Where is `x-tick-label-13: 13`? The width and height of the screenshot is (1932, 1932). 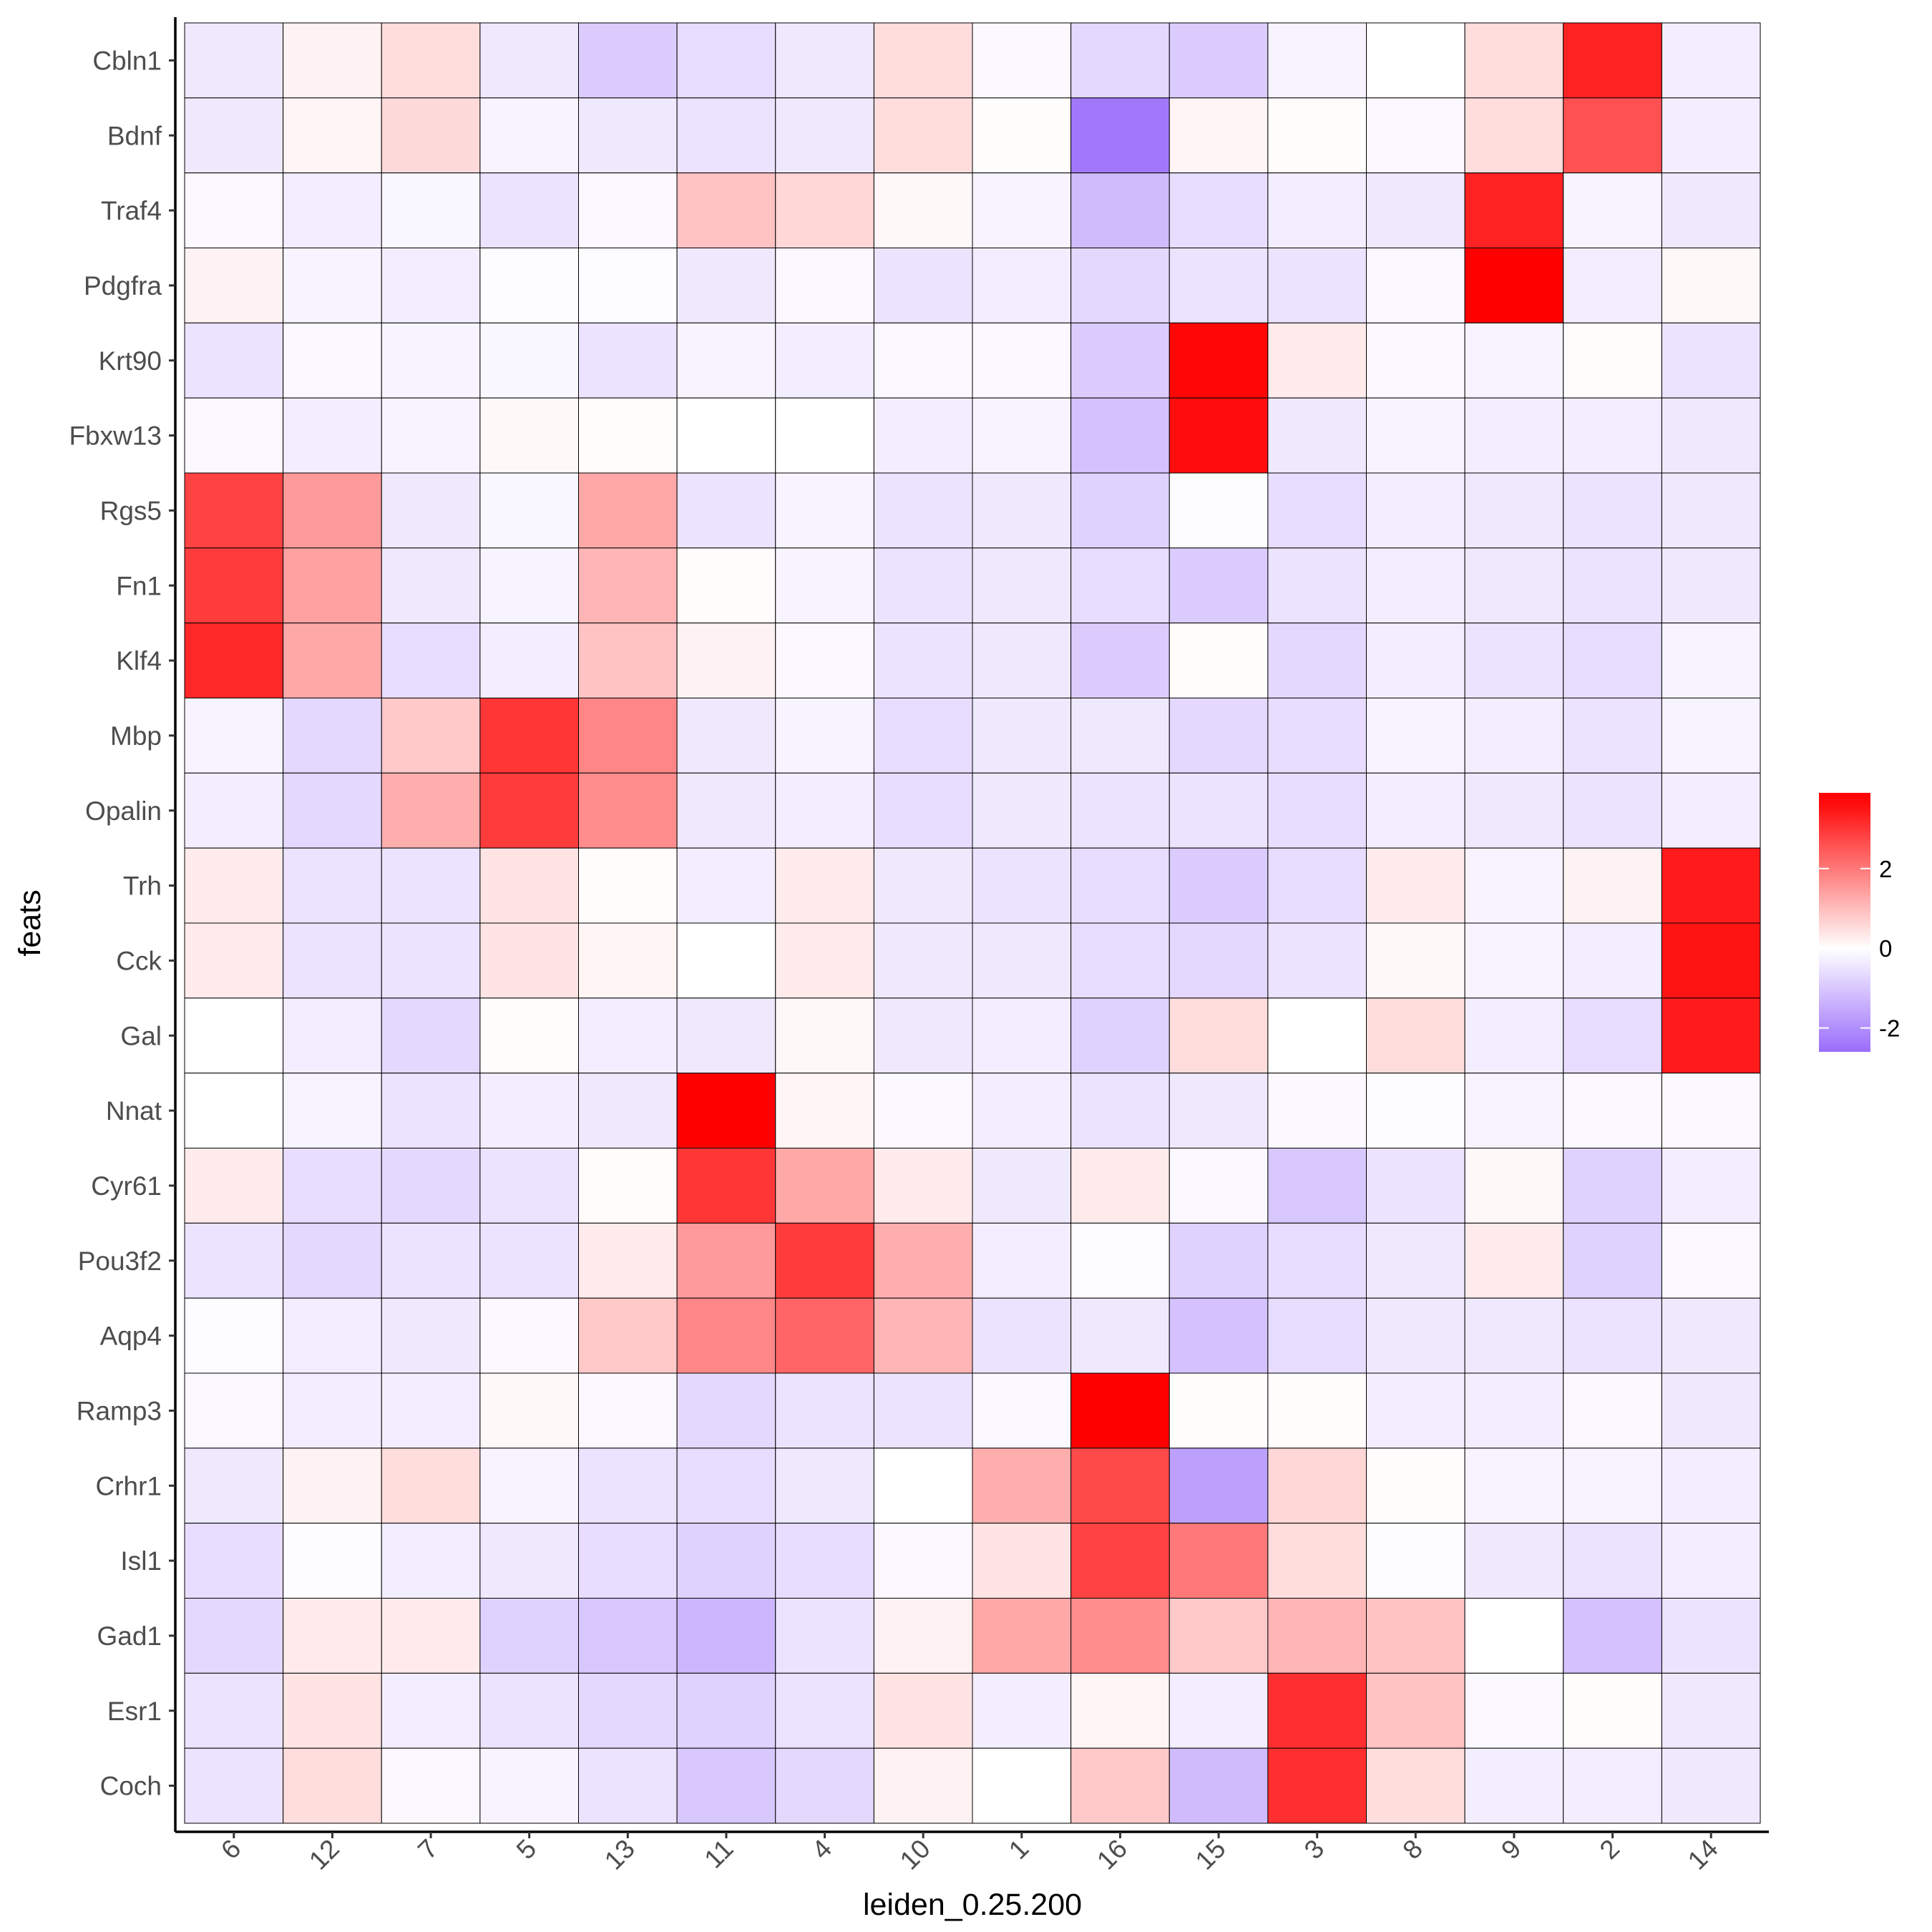 x-tick-label-13: 13 is located at coordinates (619, 1854).